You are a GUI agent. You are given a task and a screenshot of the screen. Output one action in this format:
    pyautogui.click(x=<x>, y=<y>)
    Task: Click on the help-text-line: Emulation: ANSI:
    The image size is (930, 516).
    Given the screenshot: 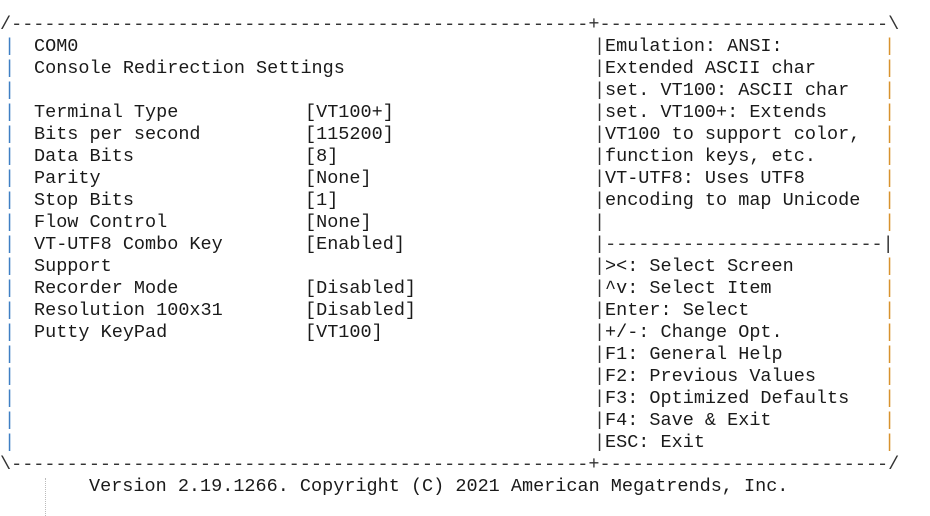 What is the action you would take?
    pyautogui.click(x=694, y=46)
    